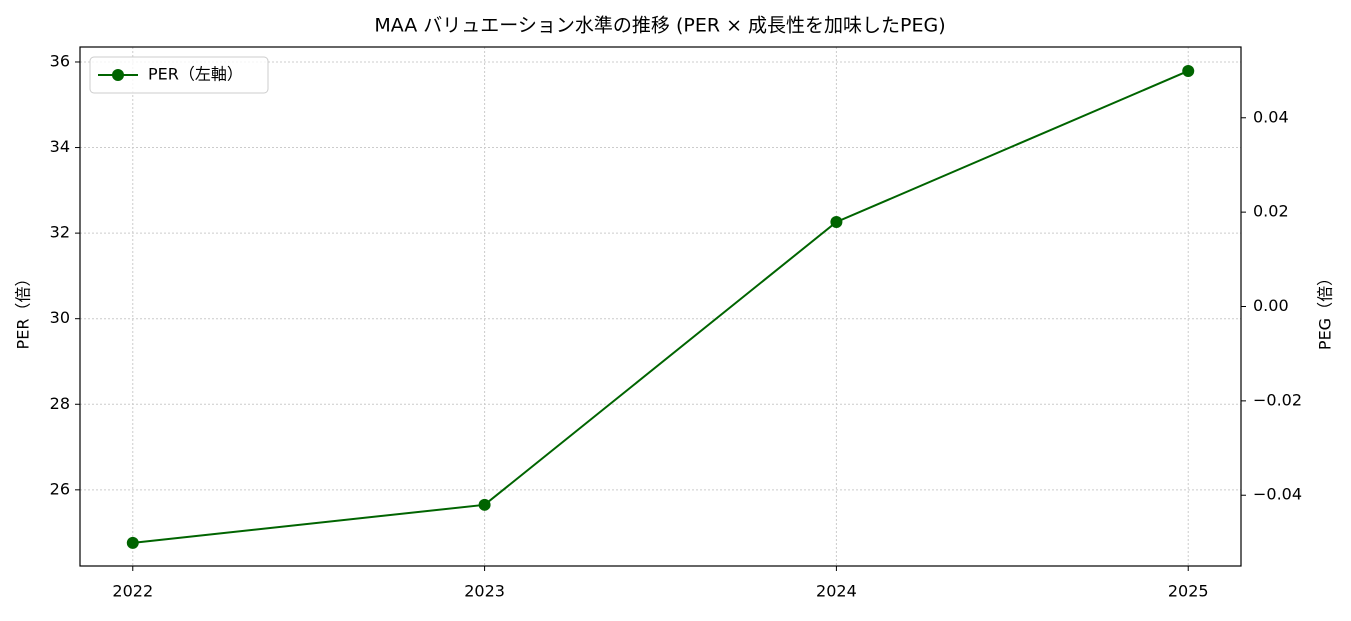 This screenshot has height=621, width=1351. Describe the element at coordinates (60, 317) in the screenshot. I see `y-tick-label: 30` at that location.